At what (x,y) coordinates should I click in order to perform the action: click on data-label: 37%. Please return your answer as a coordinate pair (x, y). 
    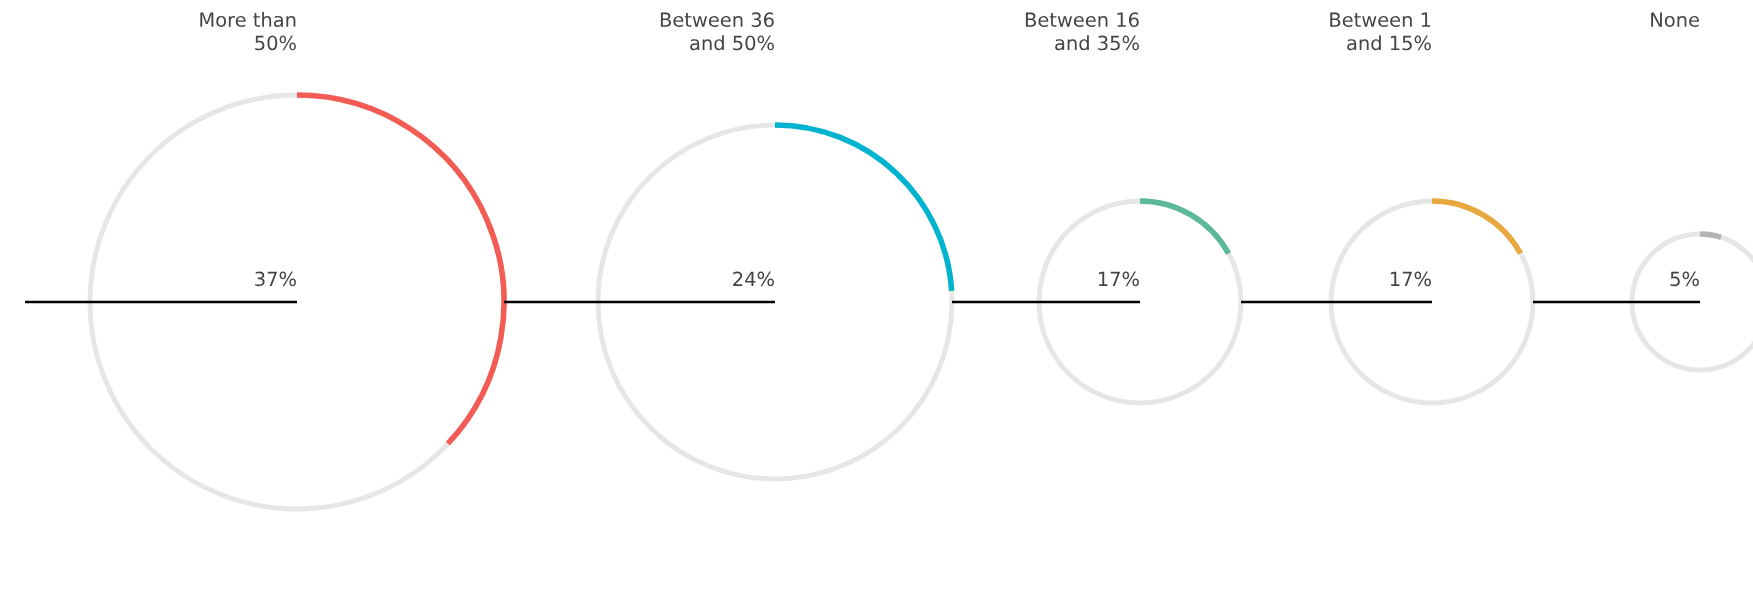
    Looking at the image, I should click on (275, 279).